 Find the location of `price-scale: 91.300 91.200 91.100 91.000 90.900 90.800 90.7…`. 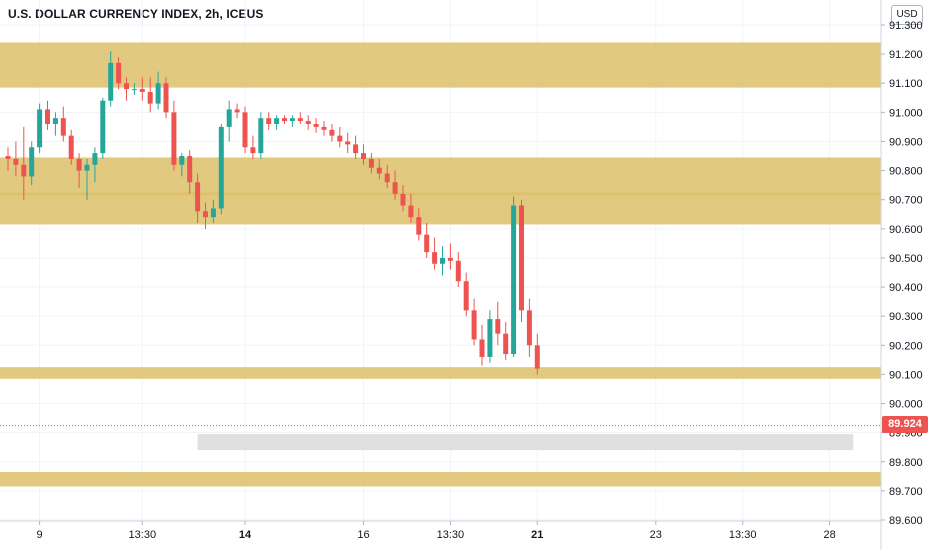

price-scale: 91.300 91.200 91.100 91.000 90.900 90.800 90.7… is located at coordinates (902, 273).